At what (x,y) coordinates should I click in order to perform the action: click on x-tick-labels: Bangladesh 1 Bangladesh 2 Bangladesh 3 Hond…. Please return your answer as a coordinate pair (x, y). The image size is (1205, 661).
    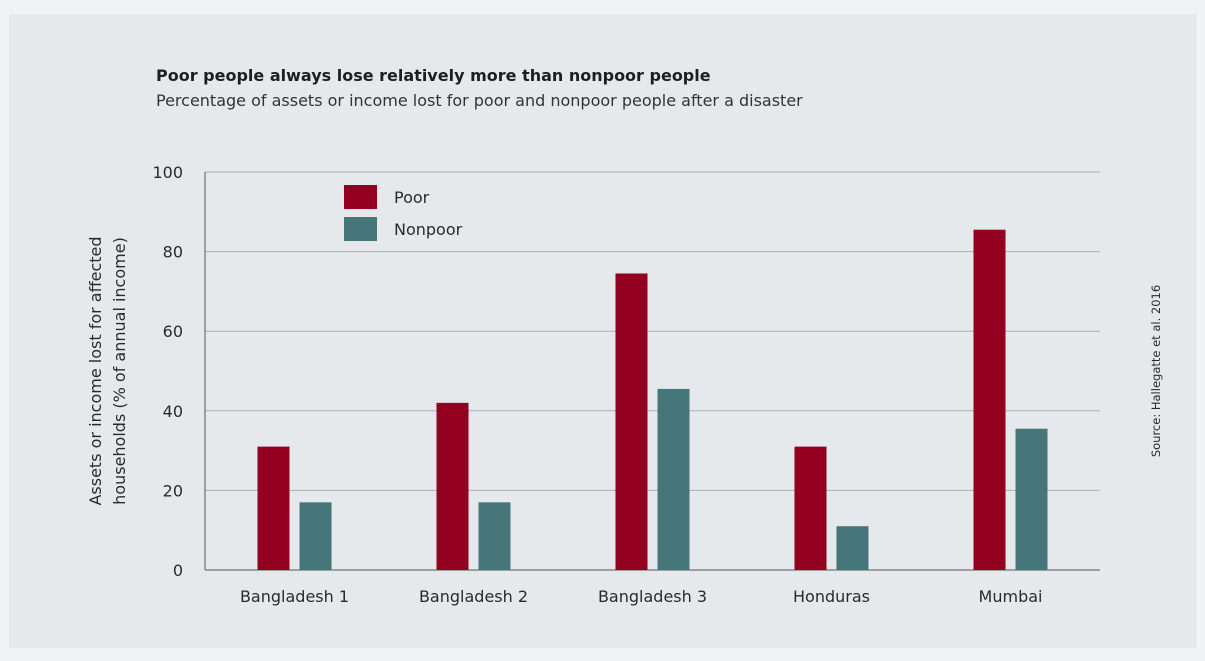
    Looking at the image, I should click on (641, 596).